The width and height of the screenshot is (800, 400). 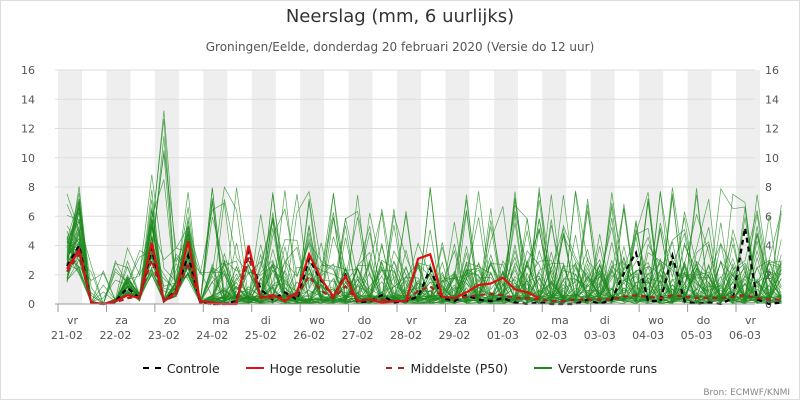 I want to click on chart-title: Neerslag (mm, 6 uurlijks), so click(x=400, y=16).